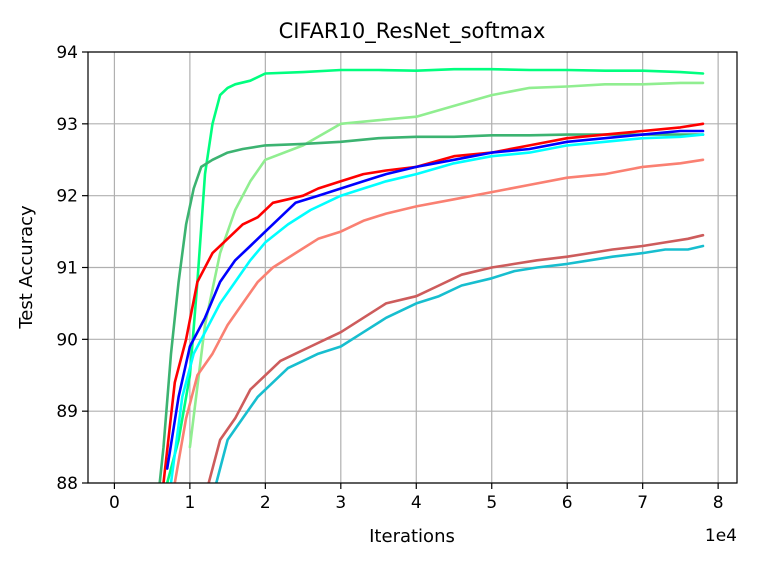  I want to click on x-tick-label: 4, so click(416, 503).